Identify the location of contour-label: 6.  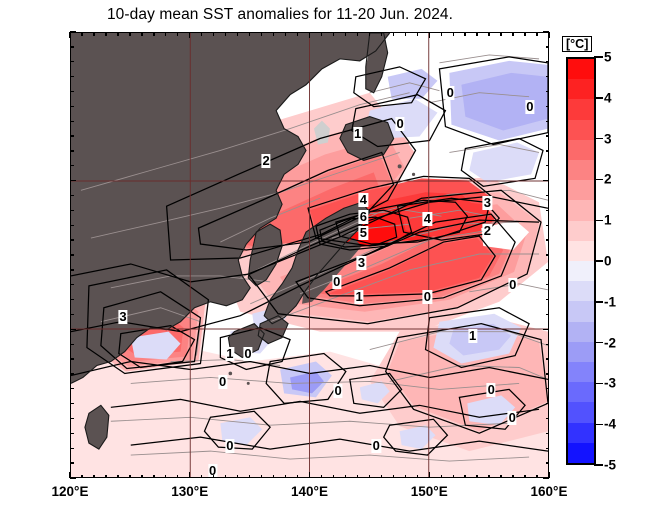
(363, 216).